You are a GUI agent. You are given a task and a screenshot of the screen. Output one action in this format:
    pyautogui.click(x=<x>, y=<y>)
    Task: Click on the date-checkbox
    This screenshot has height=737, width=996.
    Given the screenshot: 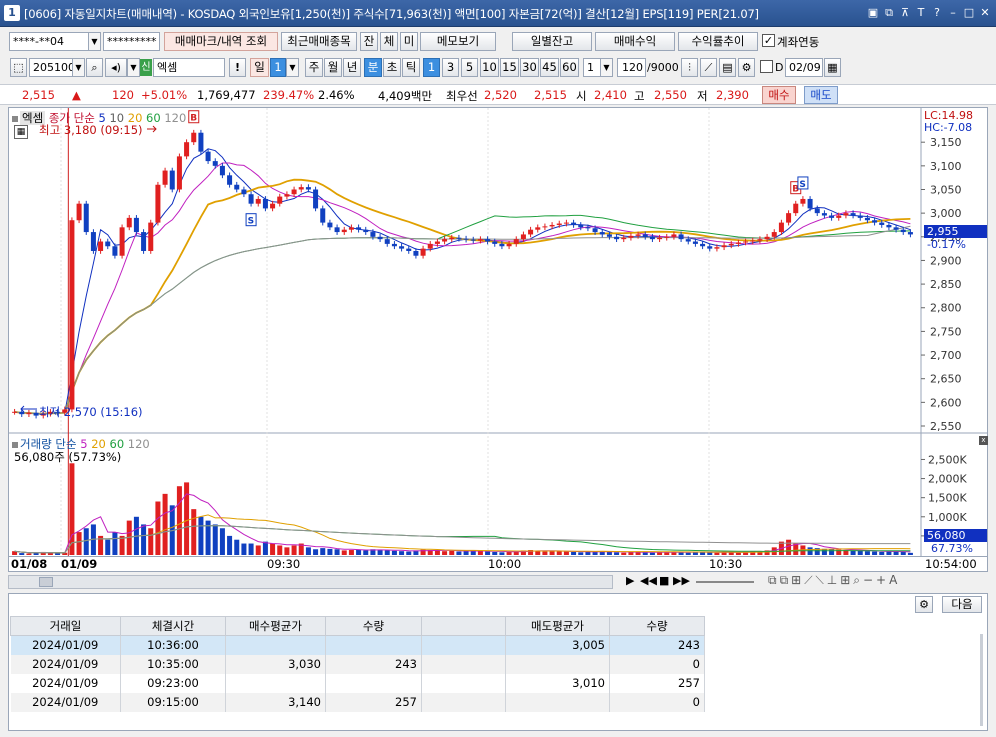 What is the action you would take?
    pyautogui.click(x=766, y=66)
    